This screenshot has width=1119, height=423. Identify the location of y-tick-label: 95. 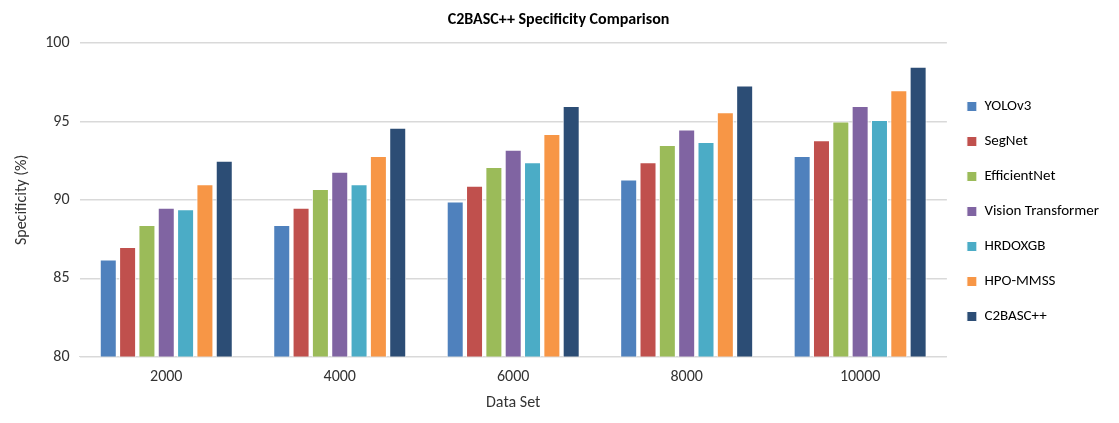
(61, 120).